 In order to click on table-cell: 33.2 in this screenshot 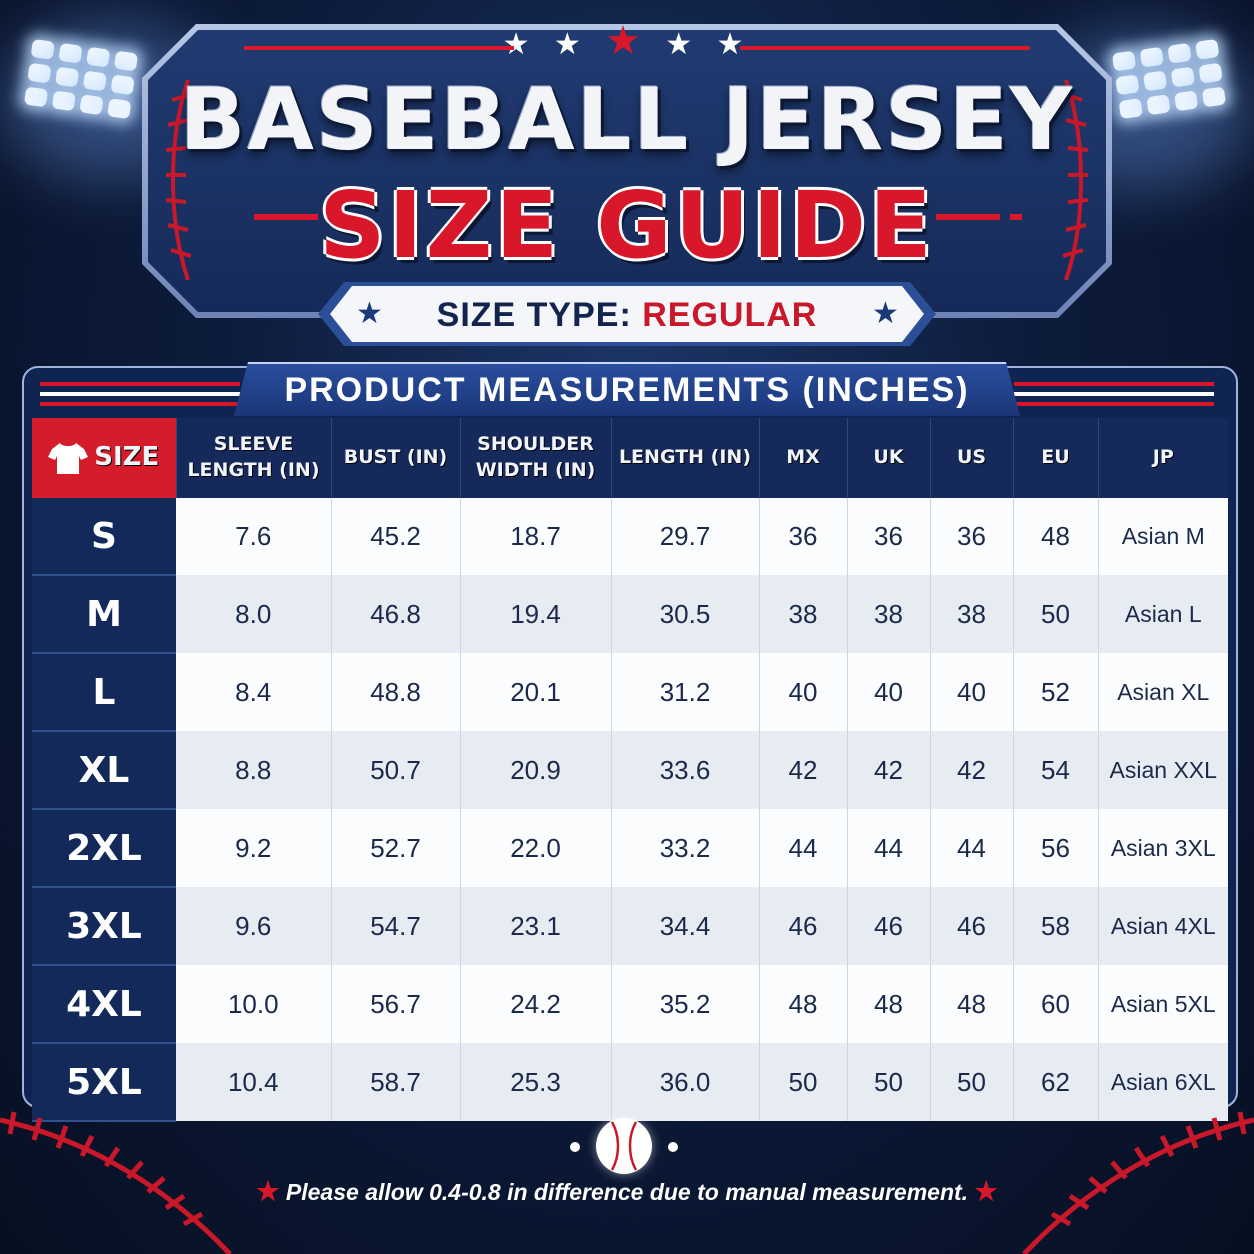, I will do `click(685, 848)`.